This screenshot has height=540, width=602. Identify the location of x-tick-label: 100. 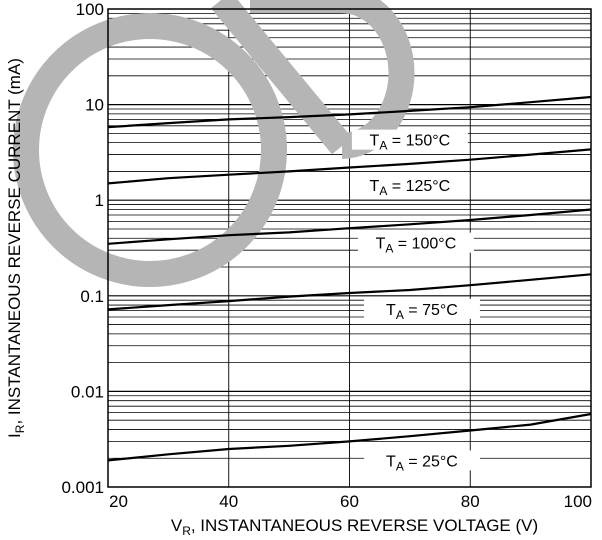
(578, 501).